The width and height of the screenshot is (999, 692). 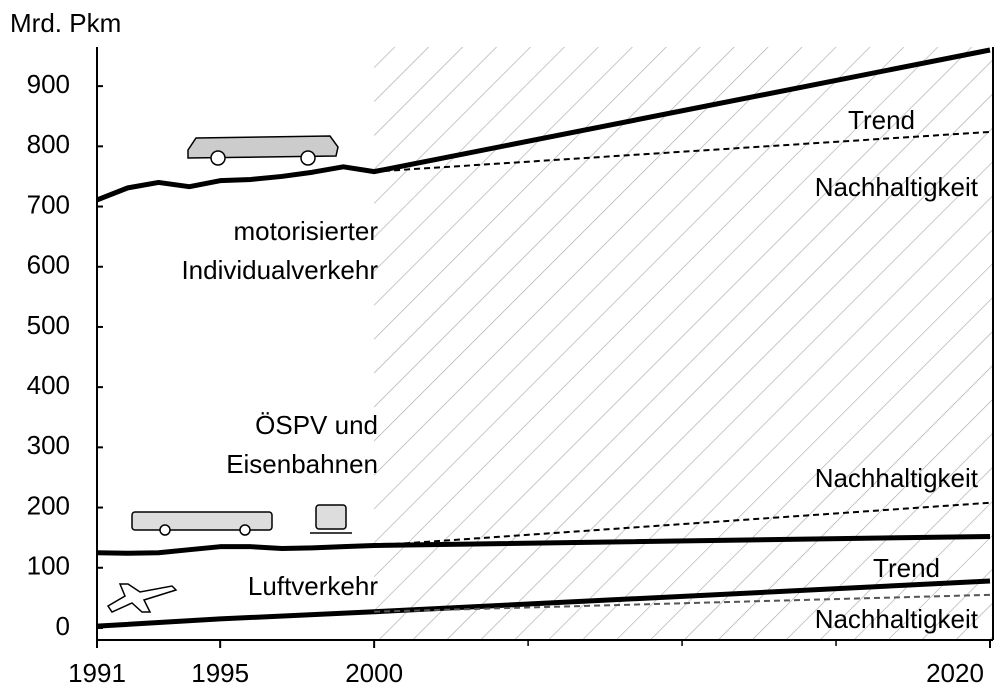 What do you see at coordinates (48, 144) in the screenshot?
I see `y-tick-label: 800` at bounding box center [48, 144].